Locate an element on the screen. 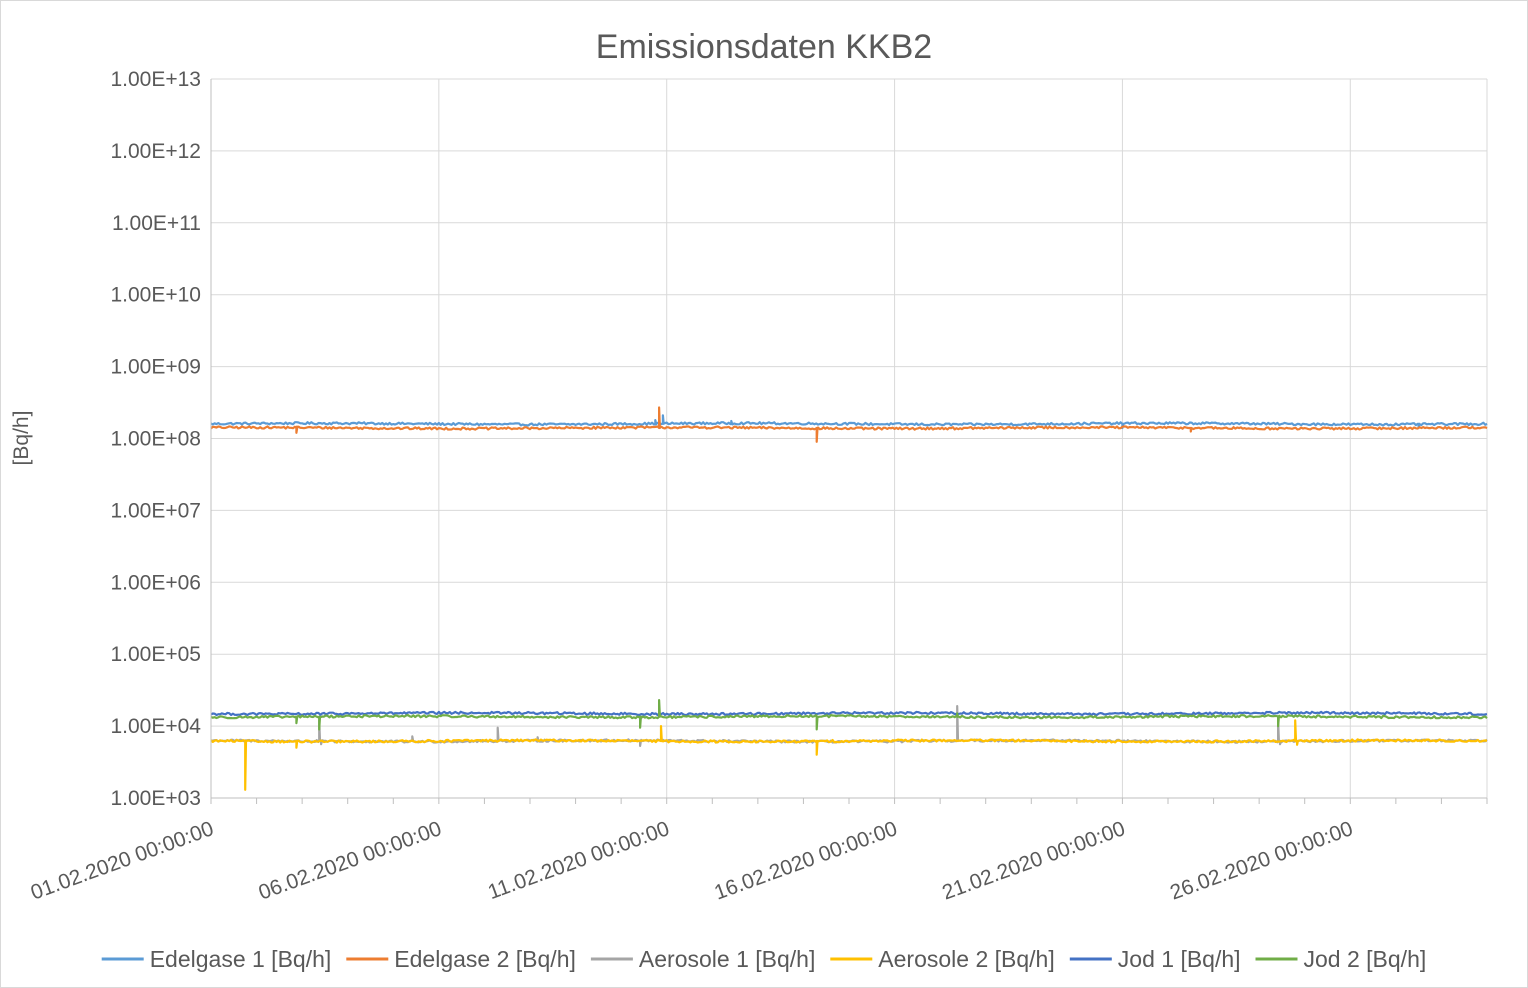 This screenshot has height=988, width=1528. legend-entry: Aerosole 2 [Bq/h] is located at coordinates (942, 959).